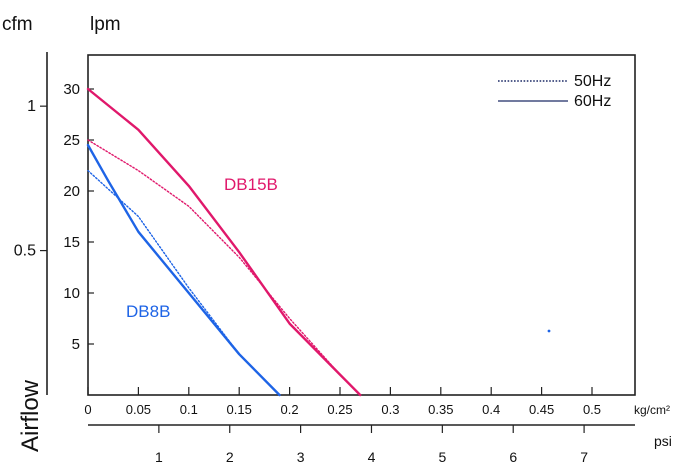  Describe the element at coordinates (339, 409) in the screenshot. I see `x-tick-label: 0.25` at that location.